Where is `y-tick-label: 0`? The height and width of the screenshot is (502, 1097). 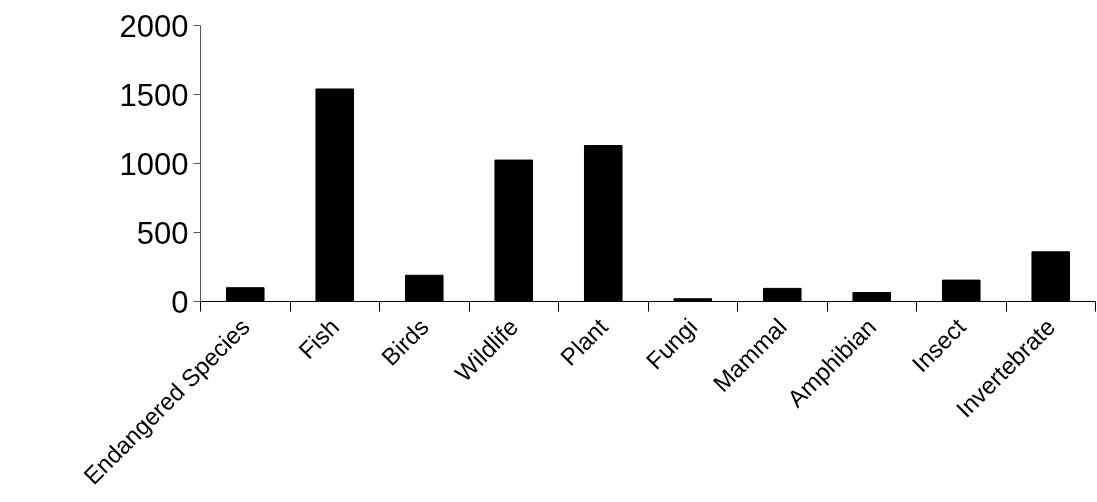
y-tick-label: 0 is located at coordinates (180, 302).